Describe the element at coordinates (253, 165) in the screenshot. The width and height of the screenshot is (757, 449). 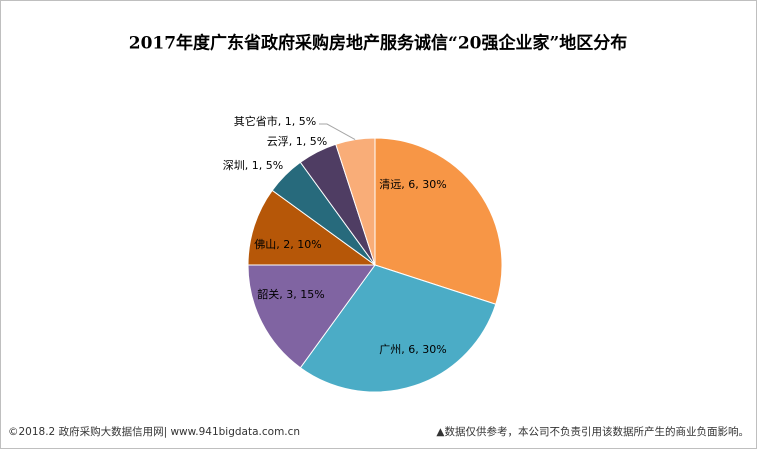
I see `data-label: 深圳, 1, 5%` at that location.